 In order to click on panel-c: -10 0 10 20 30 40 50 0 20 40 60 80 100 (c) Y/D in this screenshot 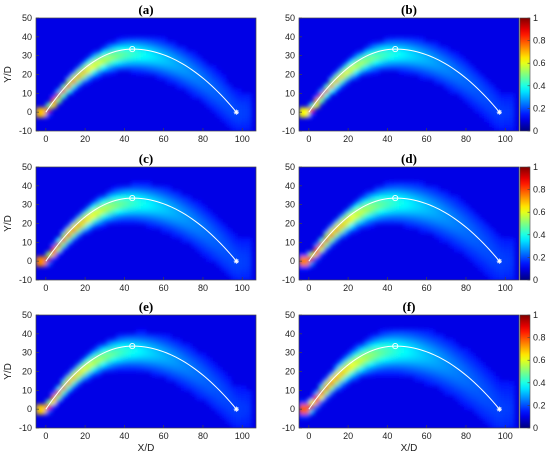, I will do `click(130, 222)`.